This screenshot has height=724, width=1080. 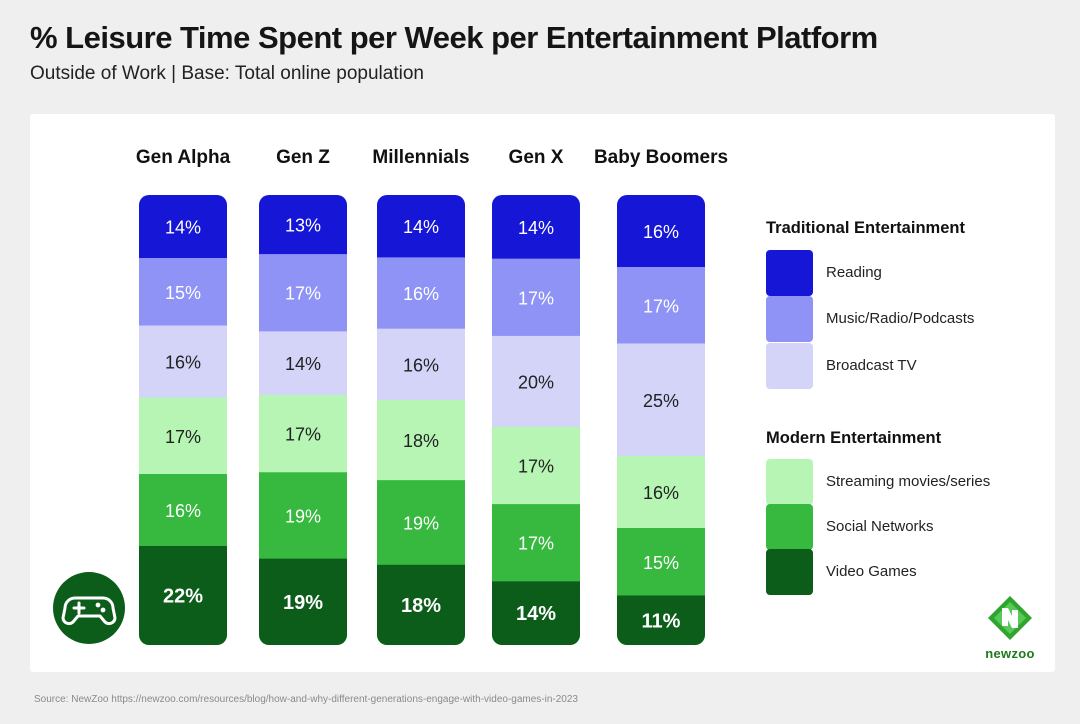 What do you see at coordinates (908, 481) in the screenshot?
I see `legend-label: Streaming movies/series` at bounding box center [908, 481].